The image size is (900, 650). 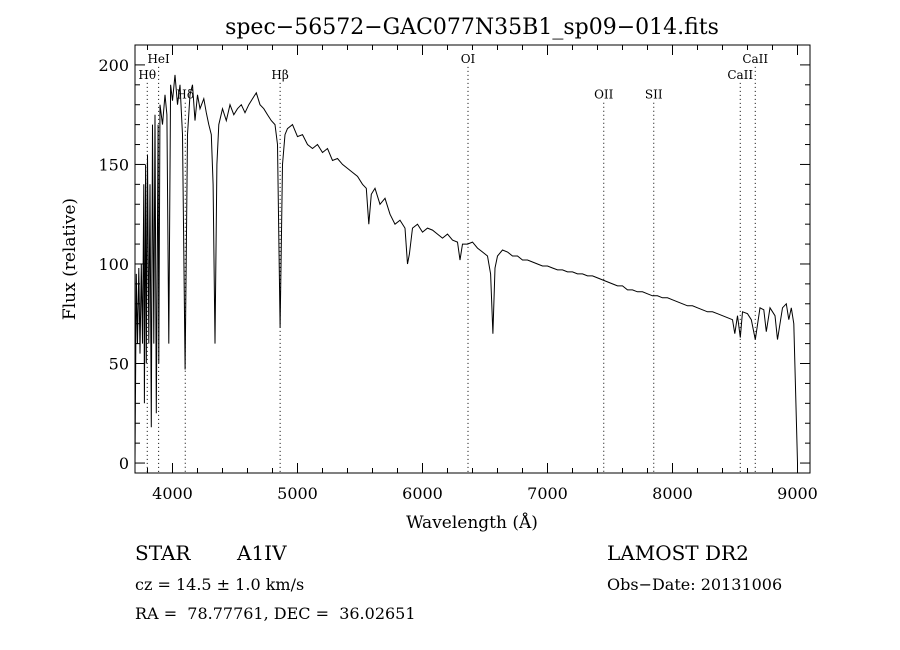 I want to click on annotation-label: HeI, so click(x=158, y=59).